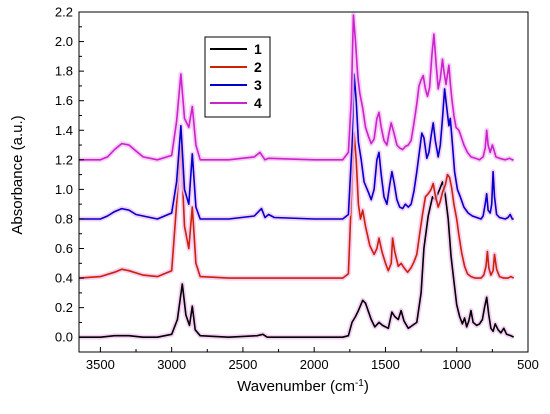  Describe the element at coordinates (100, 364) in the screenshot. I see `x-tick-label: 3500` at that location.